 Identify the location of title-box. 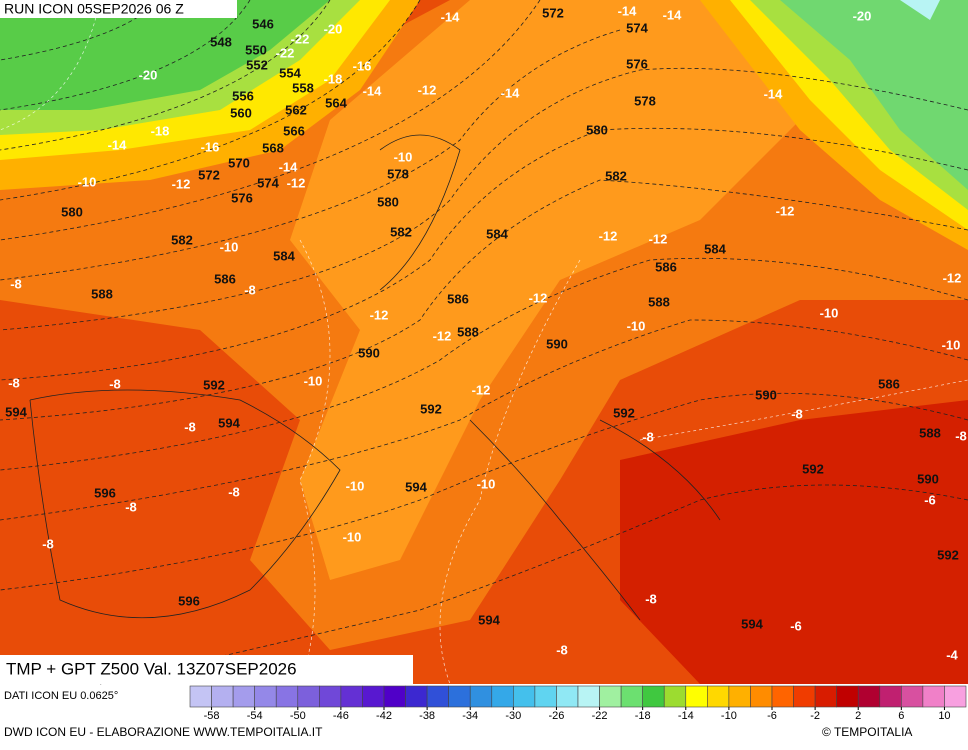
(206, 669).